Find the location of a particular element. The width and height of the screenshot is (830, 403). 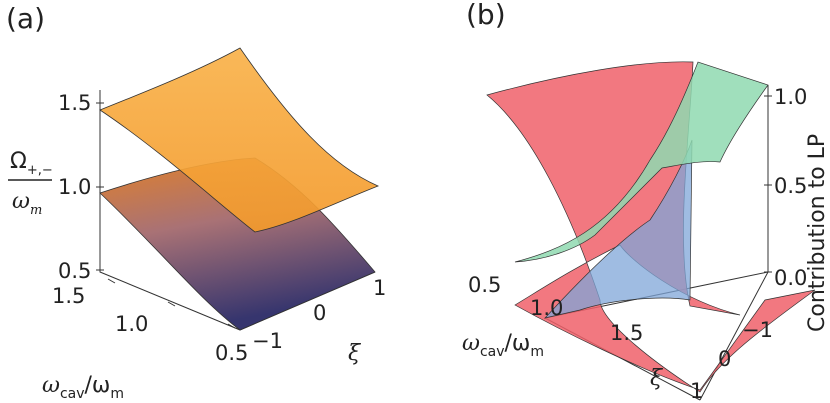

panel-b-x-tick-2: 1.0 is located at coordinates (546, 308).